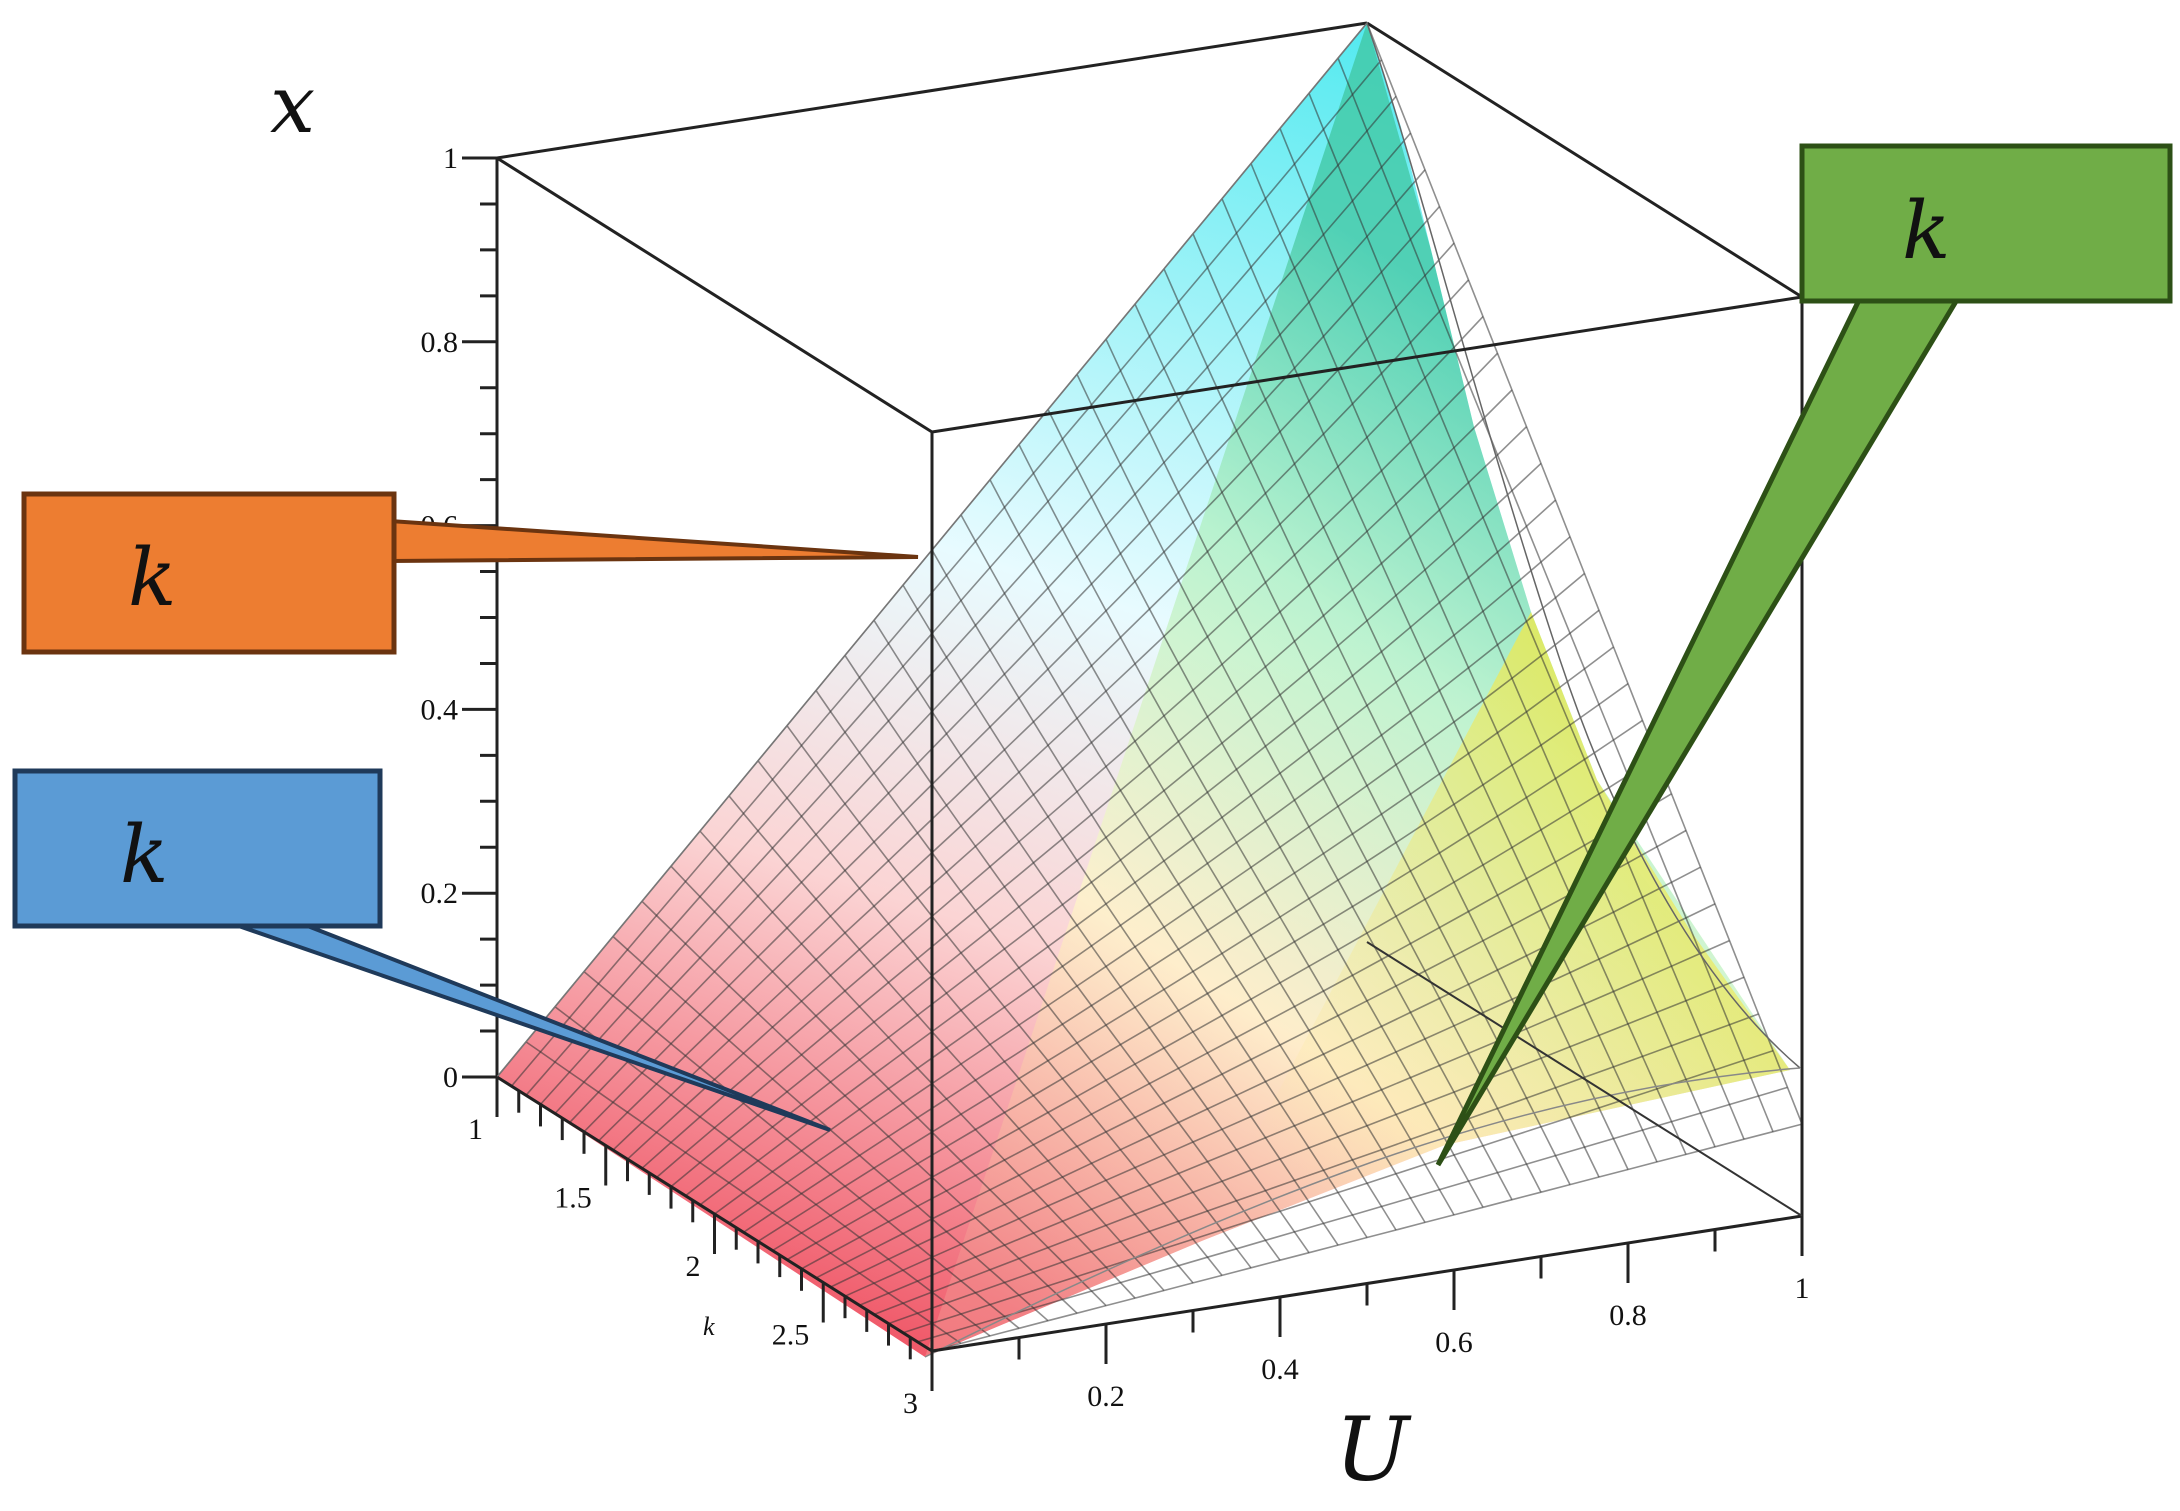 This screenshot has width=2180, height=1511. What do you see at coordinates (144, 854) in the screenshot?
I see `callout-blue-label: k` at bounding box center [144, 854].